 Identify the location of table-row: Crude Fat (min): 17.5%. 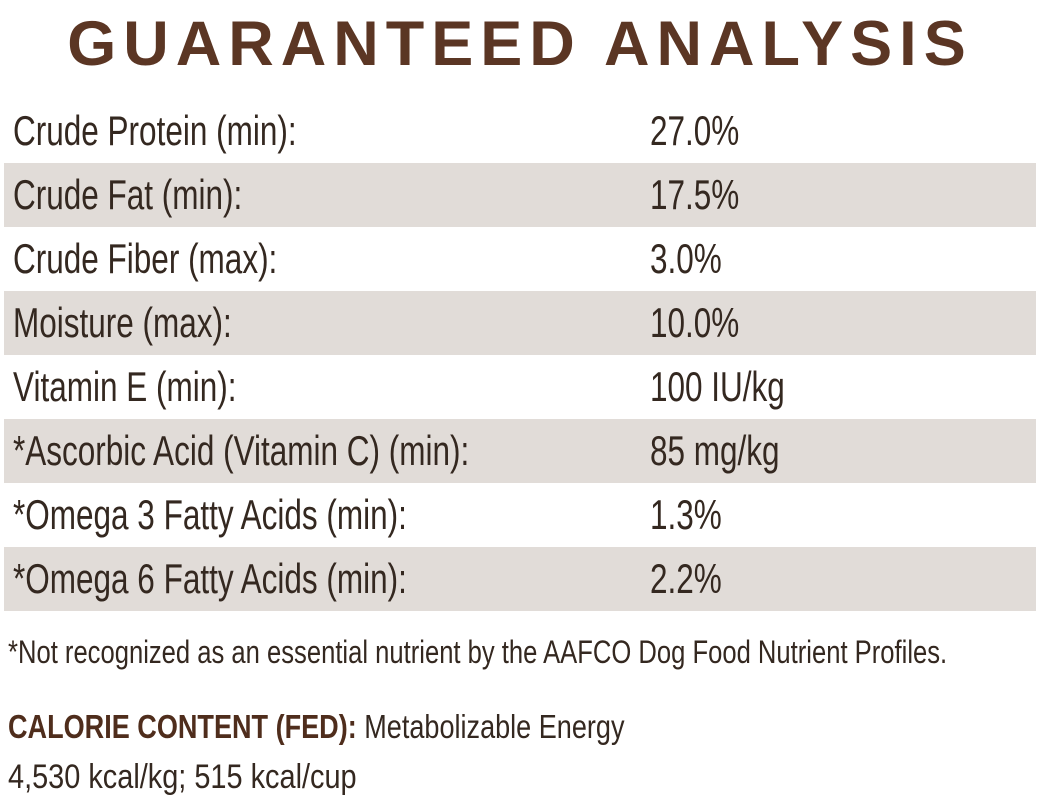
(520, 195).